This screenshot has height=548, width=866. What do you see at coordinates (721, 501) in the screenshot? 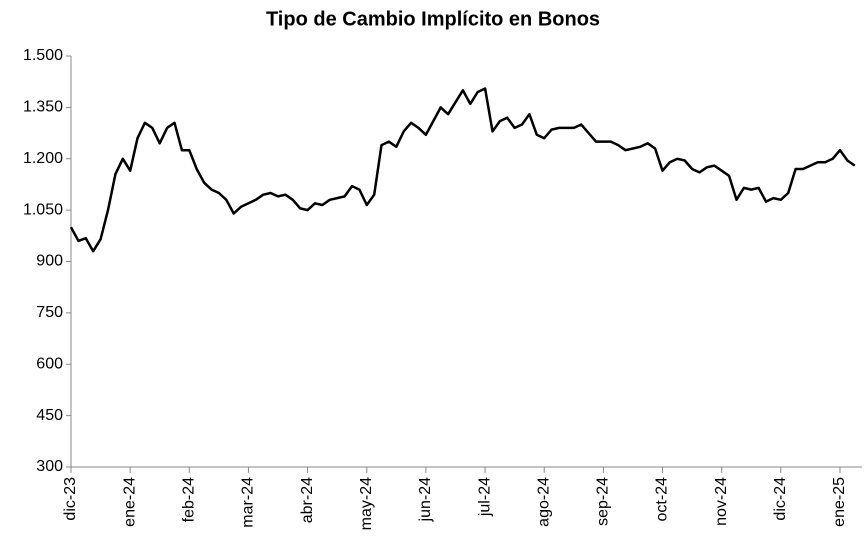
I see `x-tick-label: nov-24` at bounding box center [721, 501].